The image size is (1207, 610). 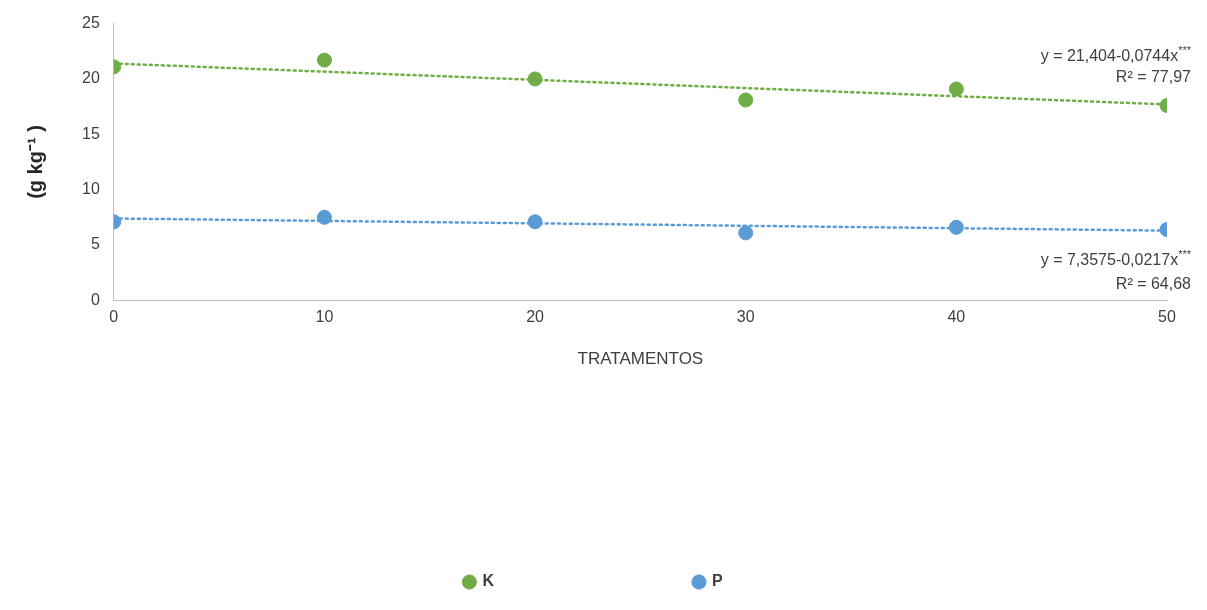 What do you see at coordinates (1167, 317) in the screenshot?
I see `x-tick-label: 50` at bounding box center [1167, 317].